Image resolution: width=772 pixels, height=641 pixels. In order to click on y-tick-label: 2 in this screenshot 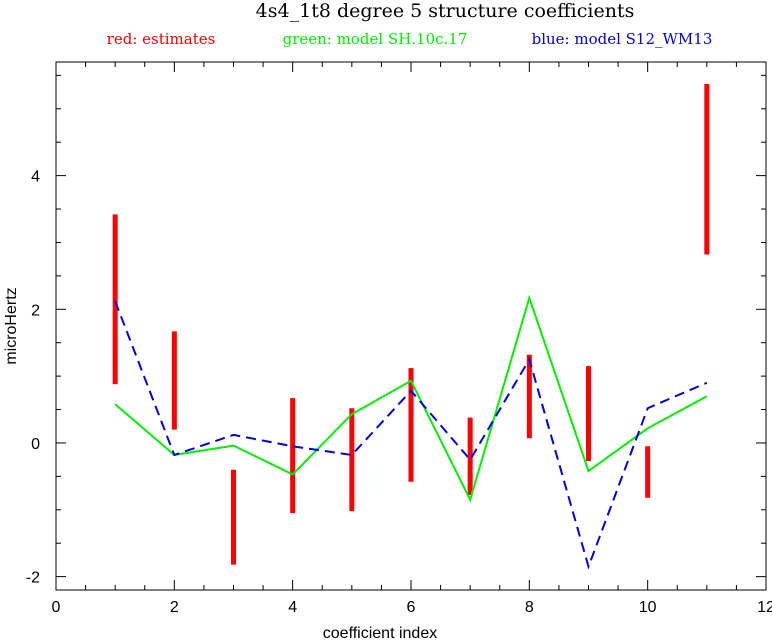, I will do `click(35, 310)`.